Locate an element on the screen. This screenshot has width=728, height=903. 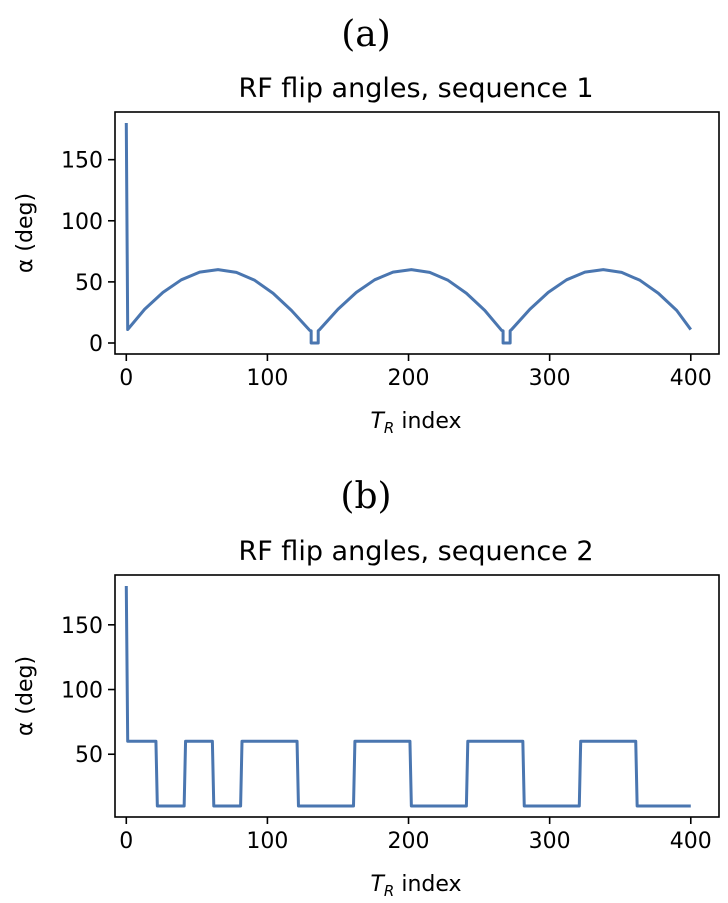
chart-title: RF flip angles, sequence 1 is located at coordinates (415, 88).